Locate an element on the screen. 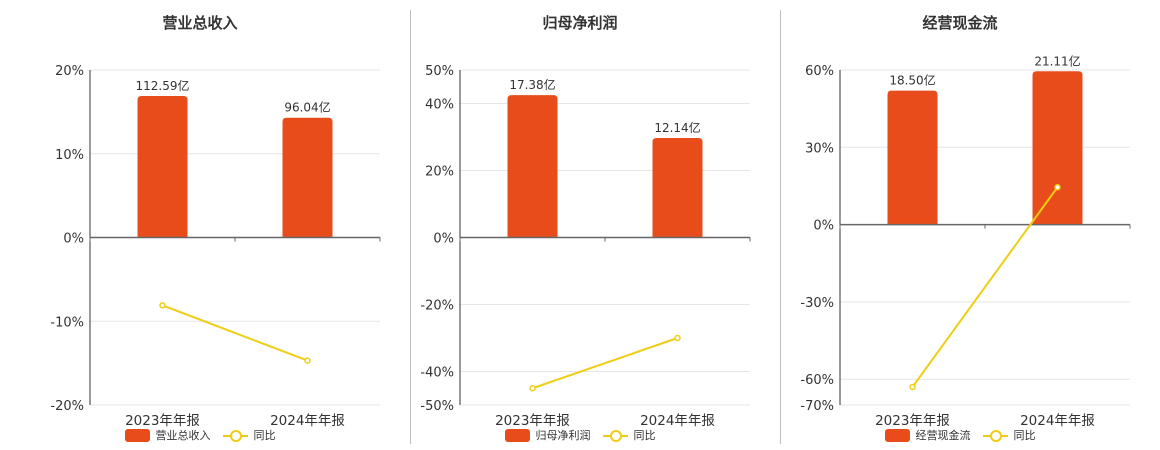 This screenshot has width=1160, height=450. legend-bar-label: 营业总收入 is located at coordinates (183, 435).